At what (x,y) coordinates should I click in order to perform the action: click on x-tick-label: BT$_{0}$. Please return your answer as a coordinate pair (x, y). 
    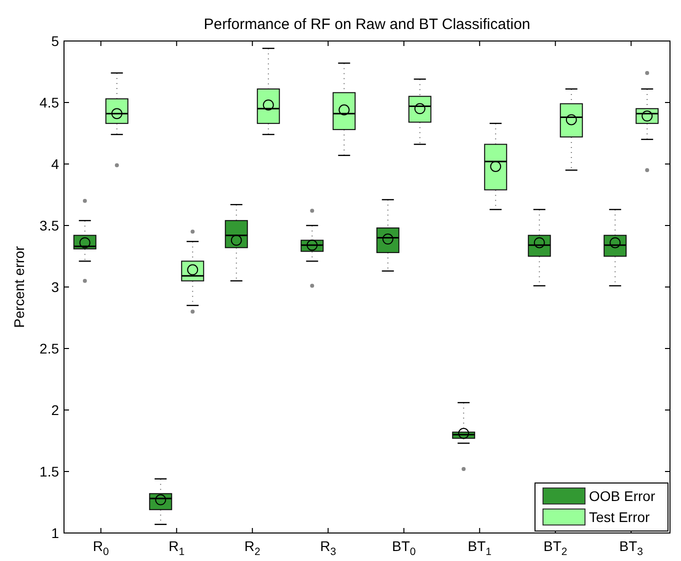
    Looking at the image, I should click on (404, 548).